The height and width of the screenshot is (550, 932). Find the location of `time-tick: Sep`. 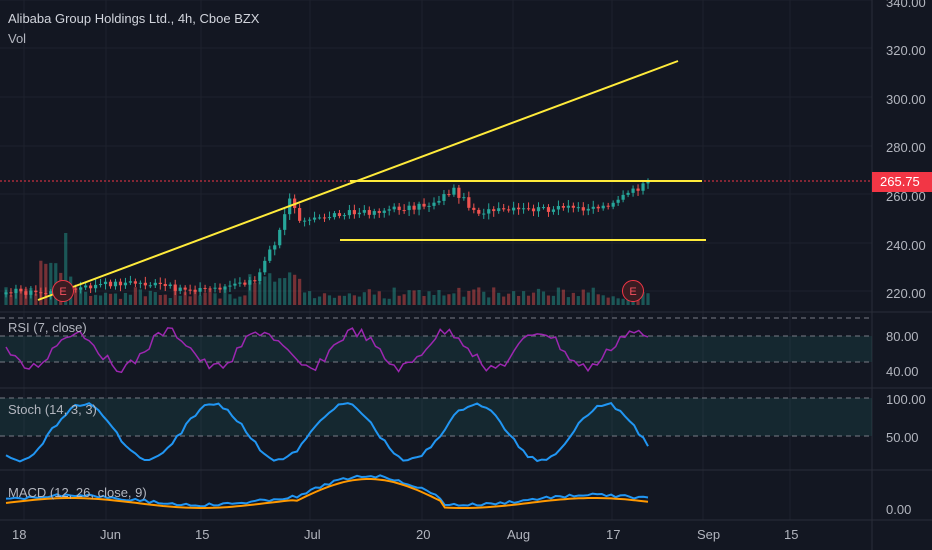

time-tick: Sep is located at coordinates (709, 534).